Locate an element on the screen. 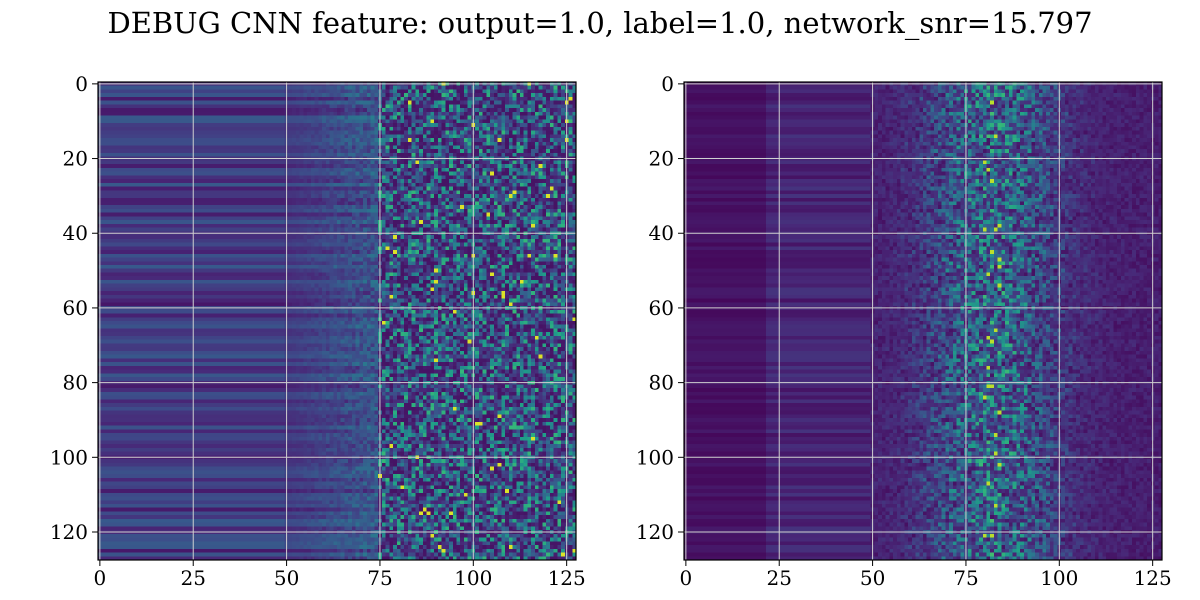 This screenshot has height=600, width=1200. right-y-tick-label: 100 is located at coordinates (655, 457).